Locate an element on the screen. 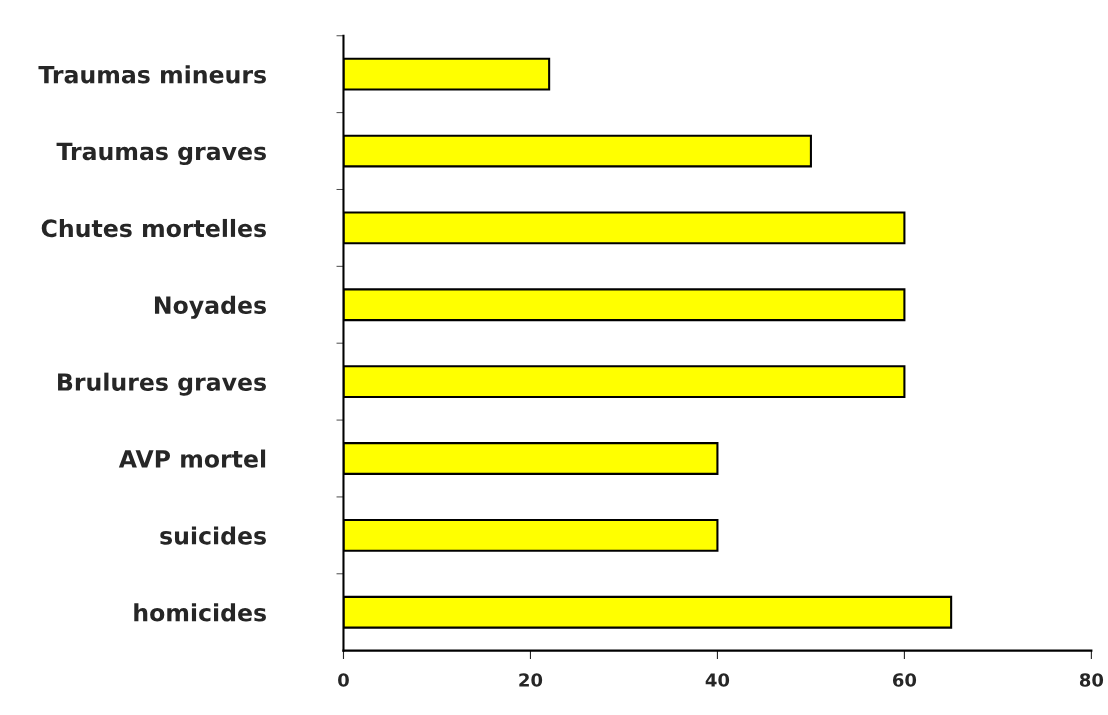  y-tick-label: Traumas graves is located at coordinates (161, 154).